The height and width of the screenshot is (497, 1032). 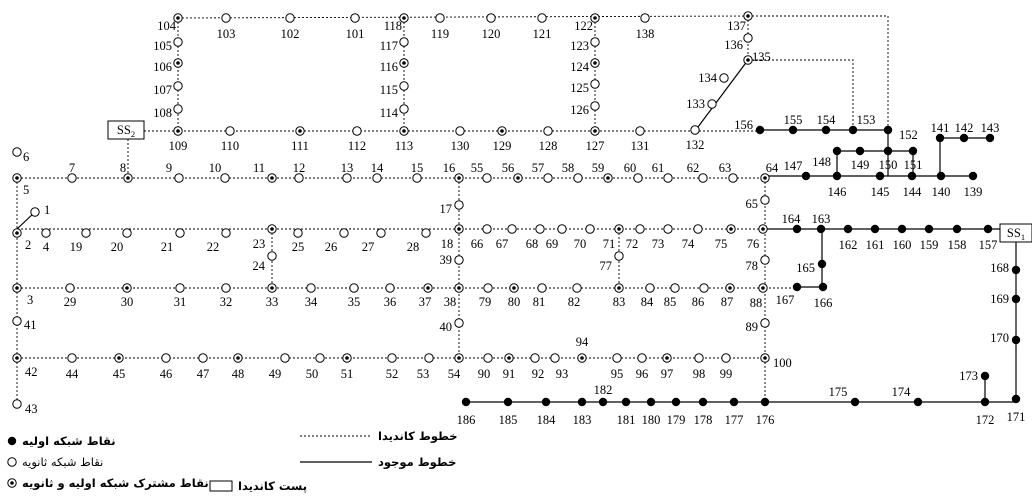 What do you see at coordinates (259, 244) in the screenshot?
I see `node-label-23: 23` at bounding box center [259, 244].